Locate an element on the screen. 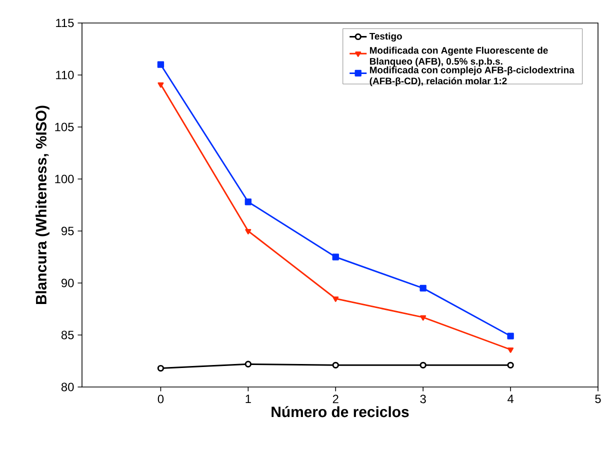 The width and height of the screenshot is (602, 454). x-tick-label: 1 is located at coordinates (248, 398).